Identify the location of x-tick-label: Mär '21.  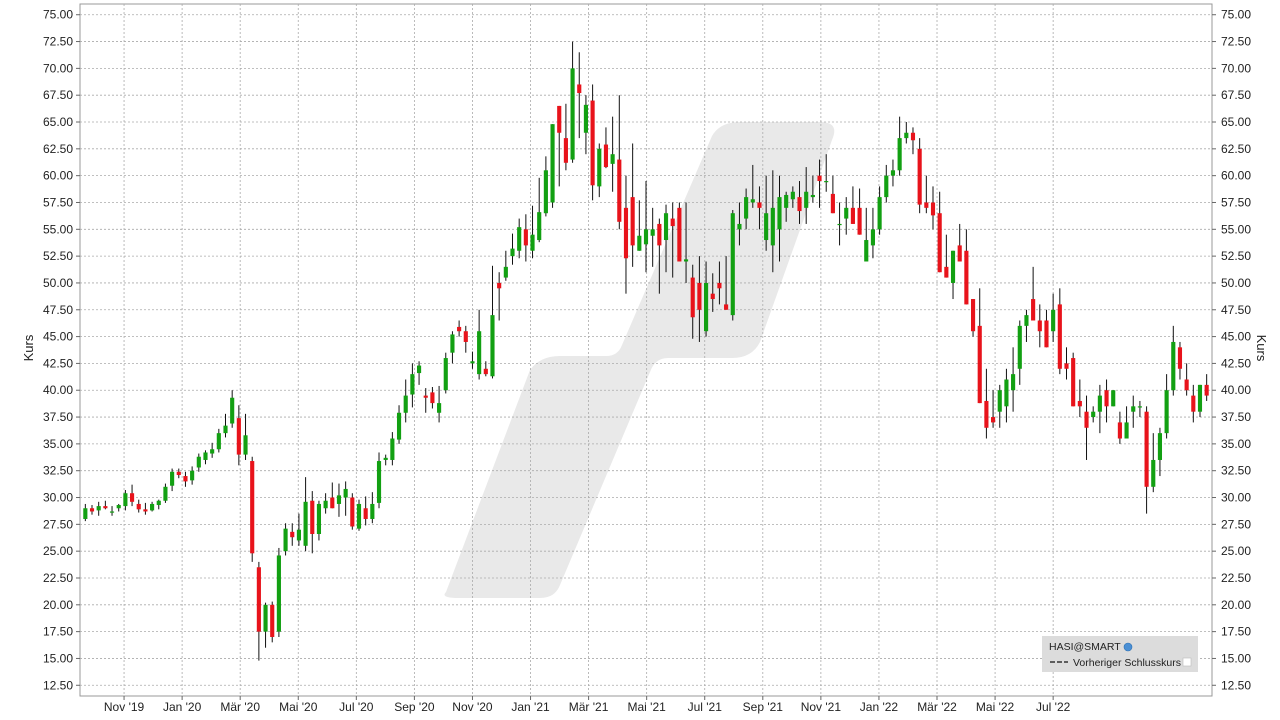
(589, 707).